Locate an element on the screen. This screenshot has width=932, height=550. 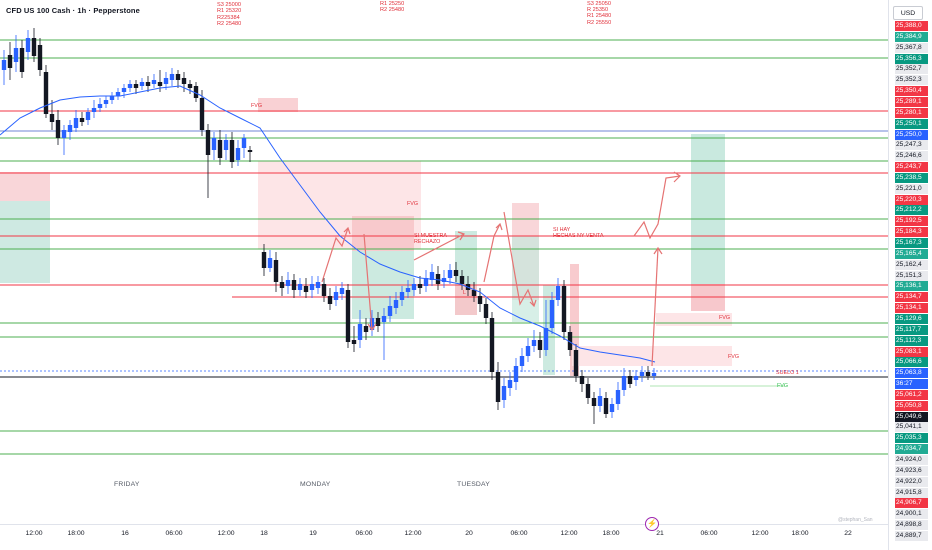
price-label: 25,289,1 is located at coordinates (911, 101).